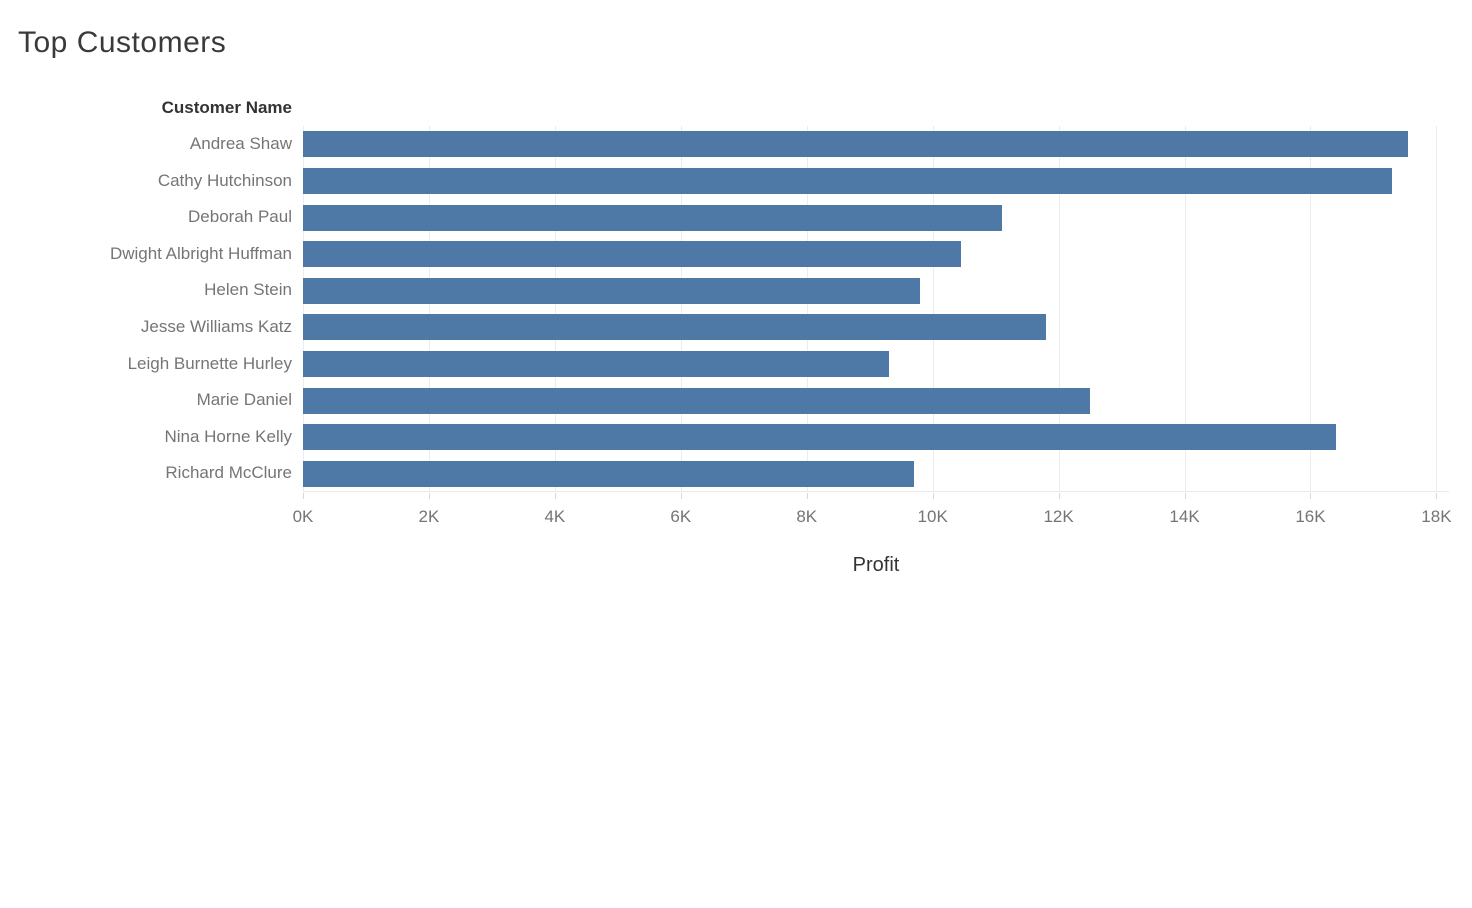 Image resolution: width=1472 pixels, height=908 pixels. Describe the element at coordinates (632, 254) in the screenshot. I see `bar-dwight-albright-huffman` at that location.